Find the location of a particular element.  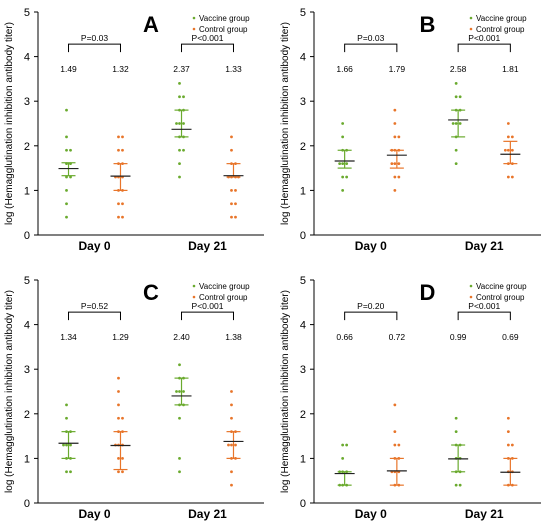

mean-value-label: 1.66 is located at coordinates (344, 69).